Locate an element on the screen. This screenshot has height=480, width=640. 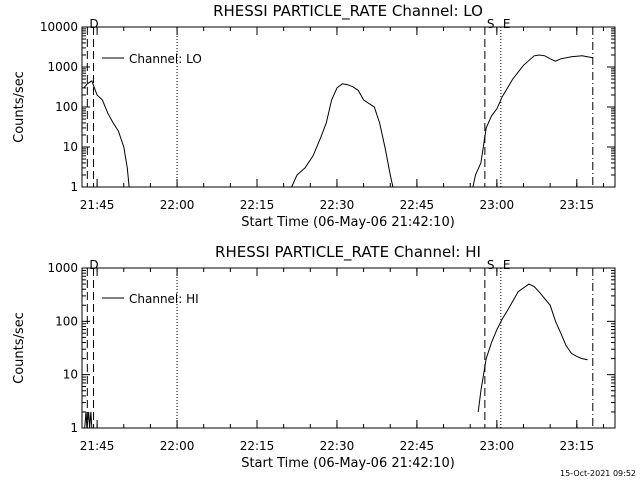
footer-timestamp: 15-Oct-2021 09:52 is located at coordinates (598, 473).